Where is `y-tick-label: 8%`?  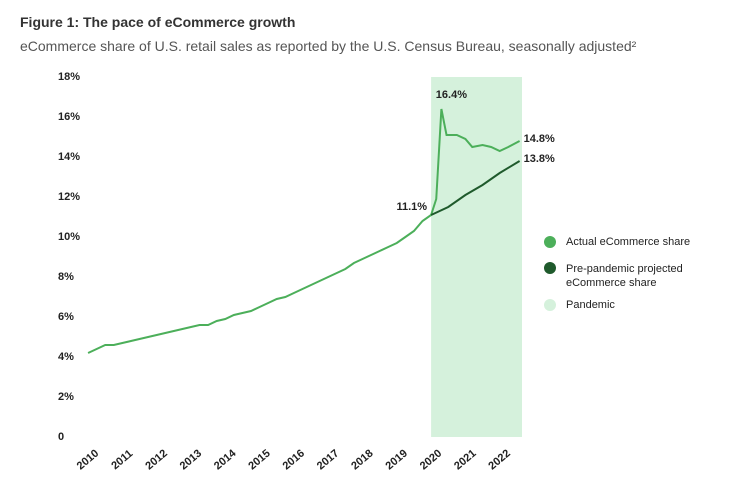
y-tick-label: 8% is located at coordinates (66, 277).